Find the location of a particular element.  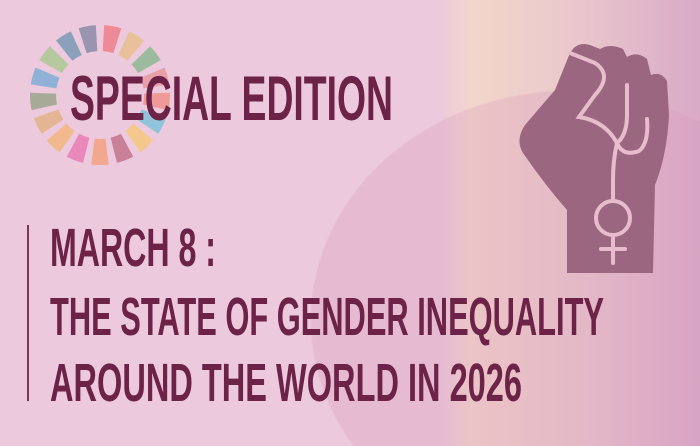

title-line-2: THE STATE OF GENDER INEQUALITY is located at coordinates (327, 317).